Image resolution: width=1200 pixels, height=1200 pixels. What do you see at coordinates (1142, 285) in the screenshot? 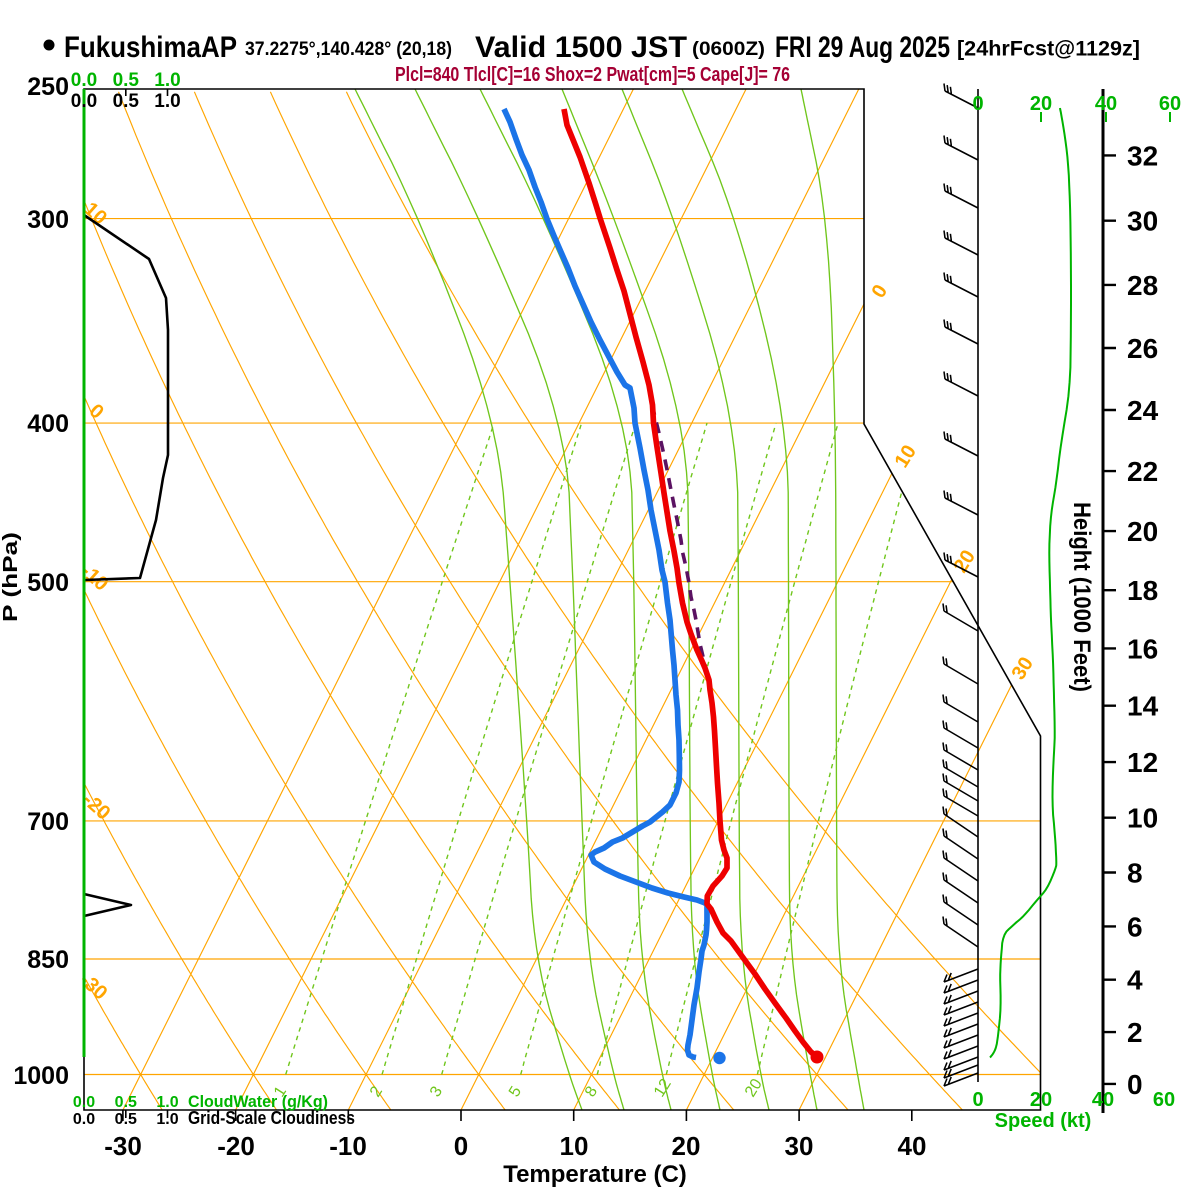
I see `svg-text: 28` at bounding box center [1142, 285].